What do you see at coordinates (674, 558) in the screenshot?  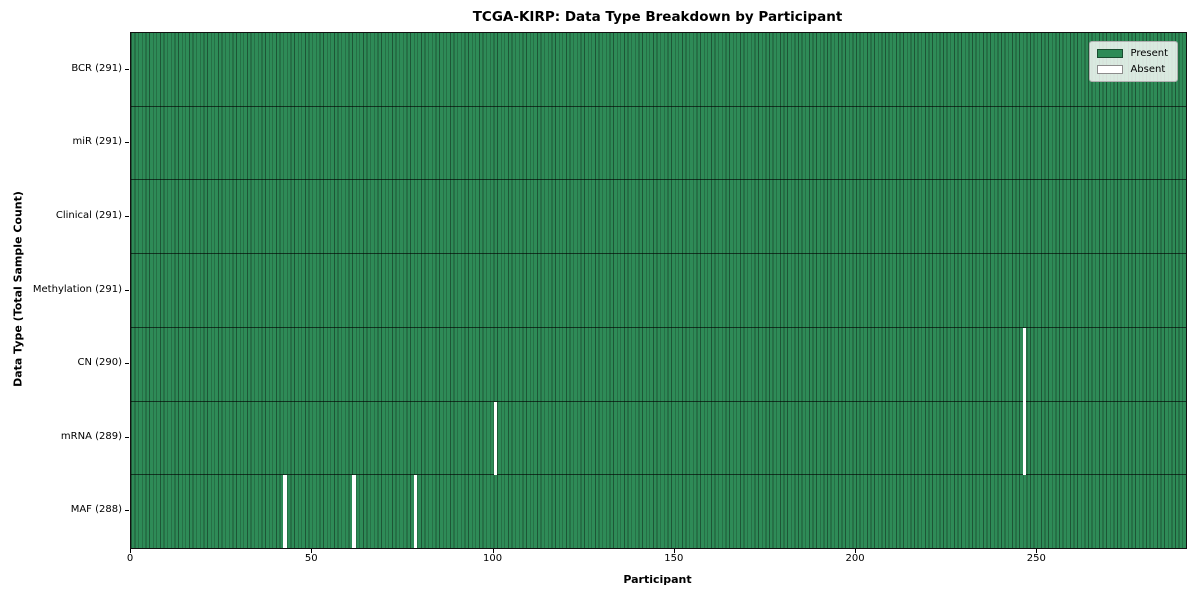 I see `x-tick-label: 150` at bounding box center [674, 558].